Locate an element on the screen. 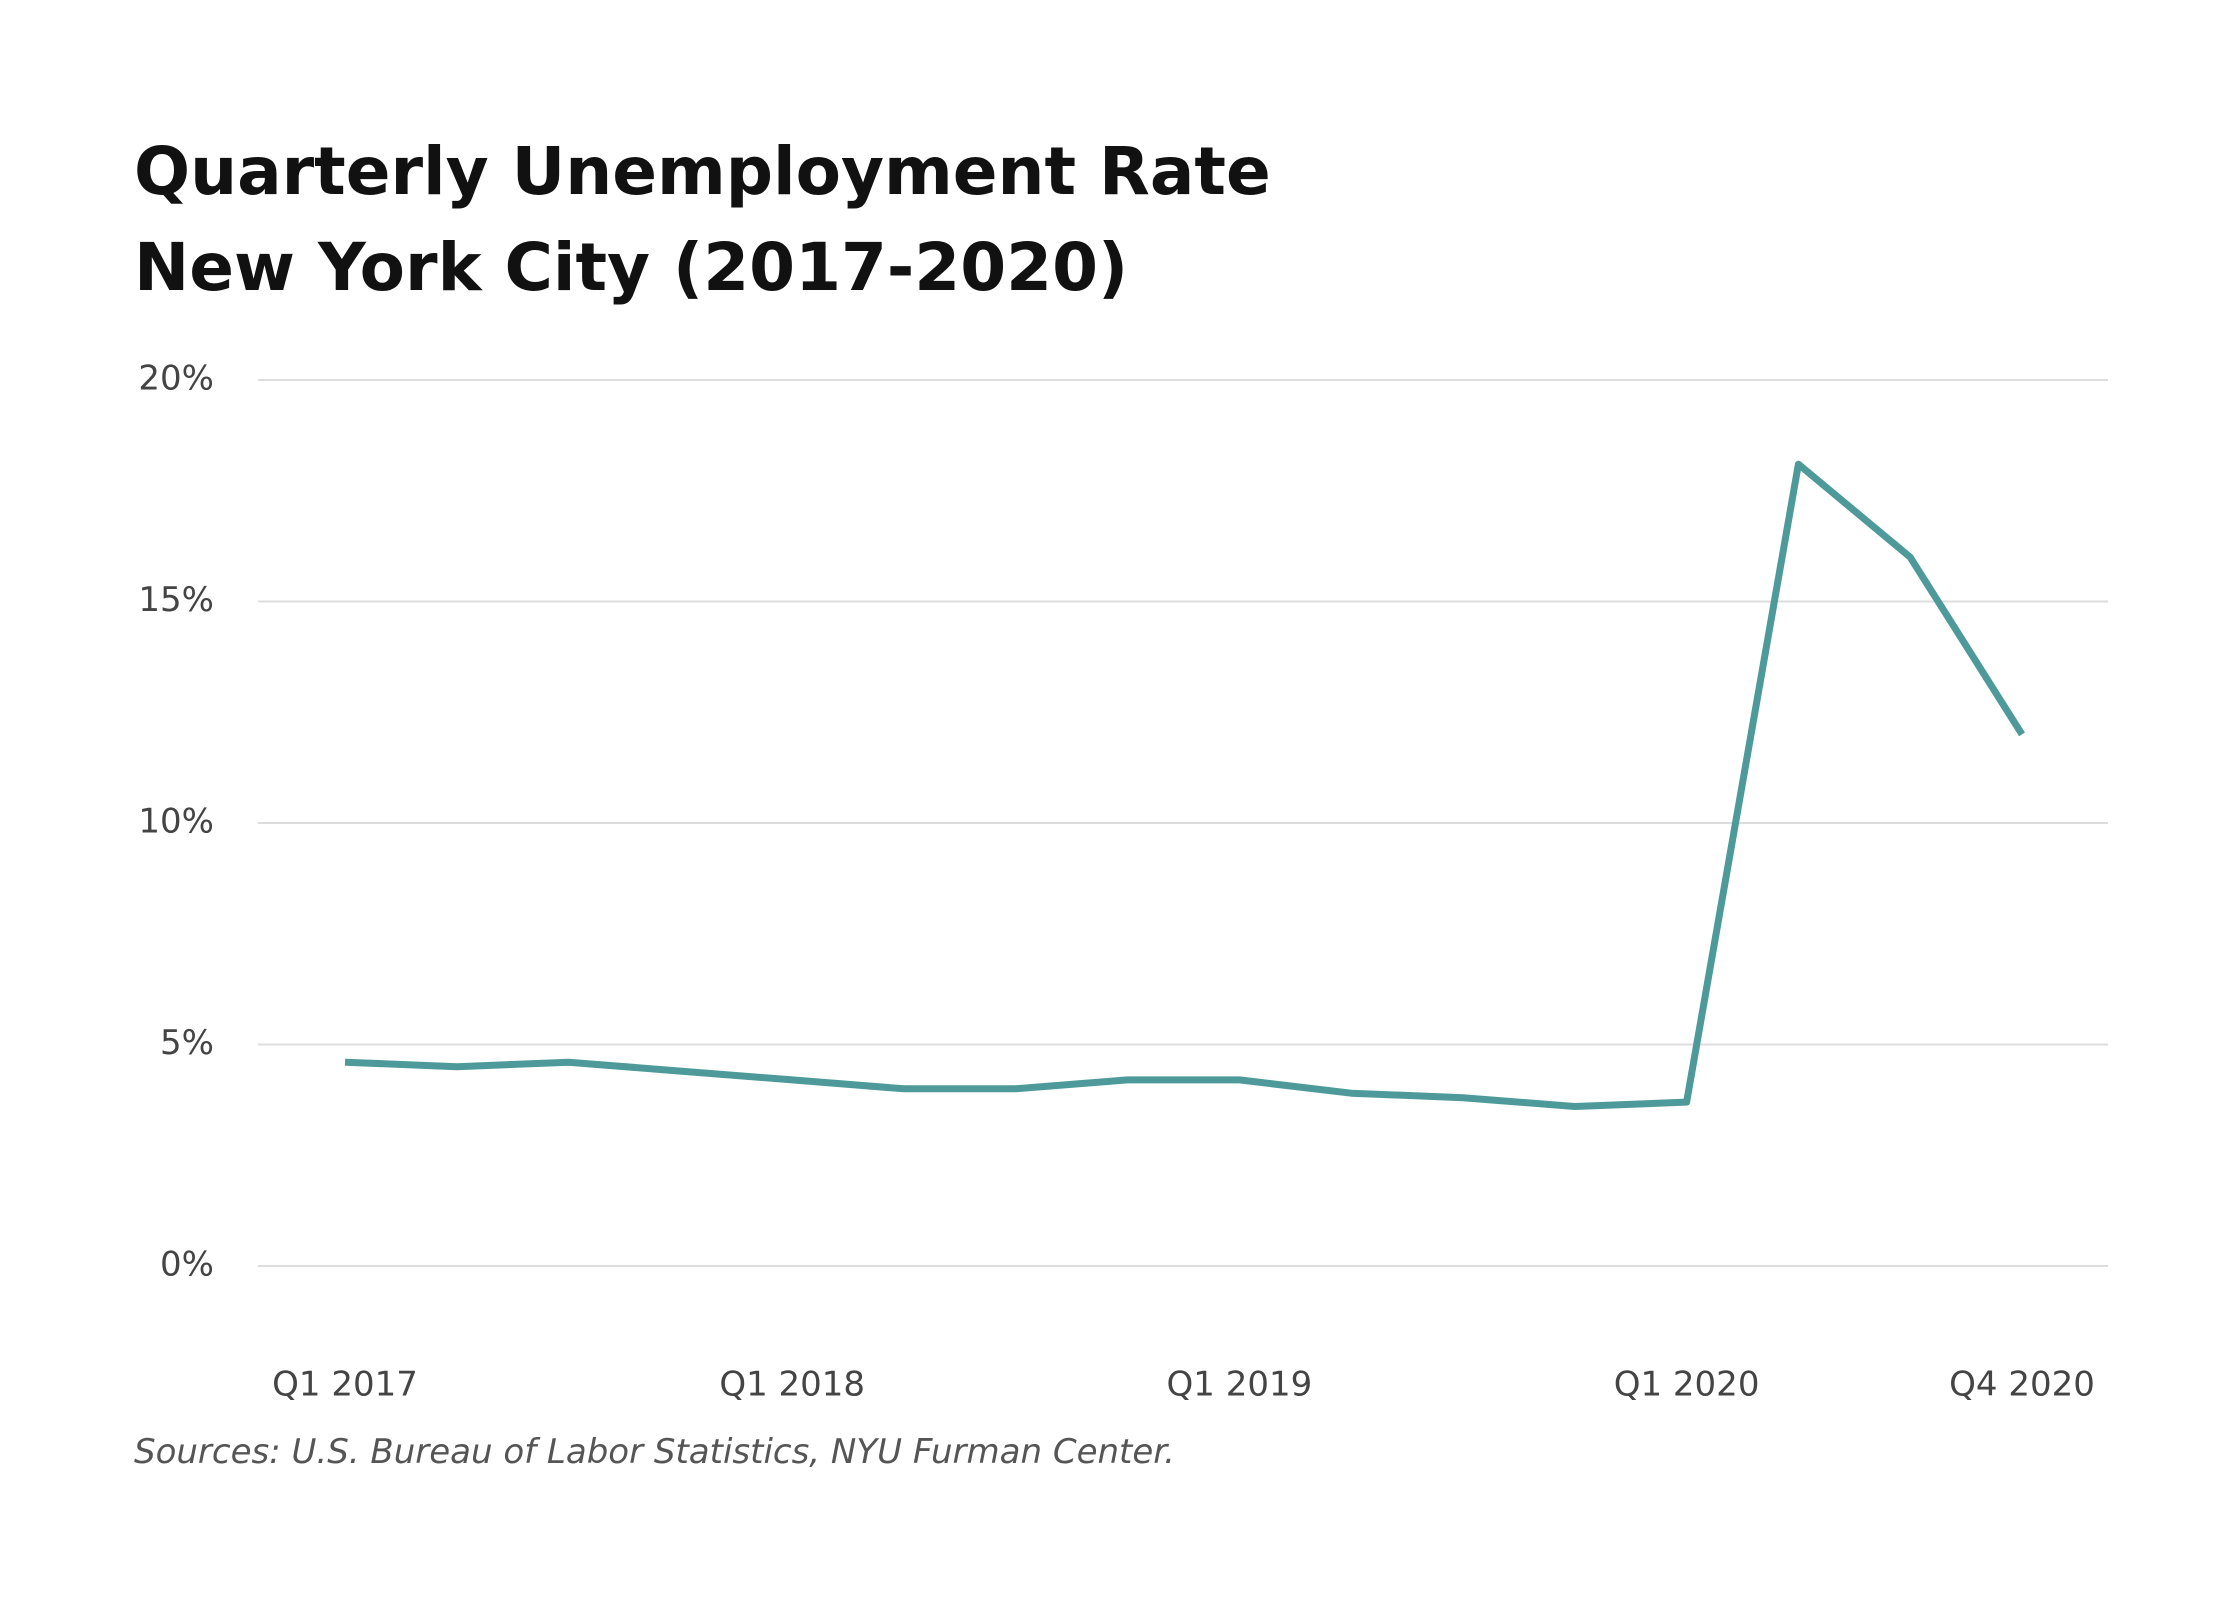  x-axis-ticks: Q1 2017 Q1 2018 Q1 2019 Q1 2020 Q4 2020 is located at coordinates (1183, 1385).